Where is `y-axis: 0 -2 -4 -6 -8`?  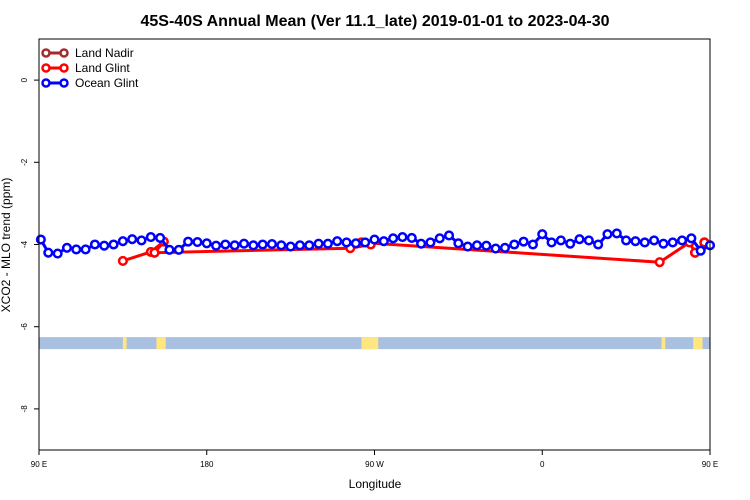 y-axis: 0 -2 -4 -6 -8 is located at coordinates (29, 244).